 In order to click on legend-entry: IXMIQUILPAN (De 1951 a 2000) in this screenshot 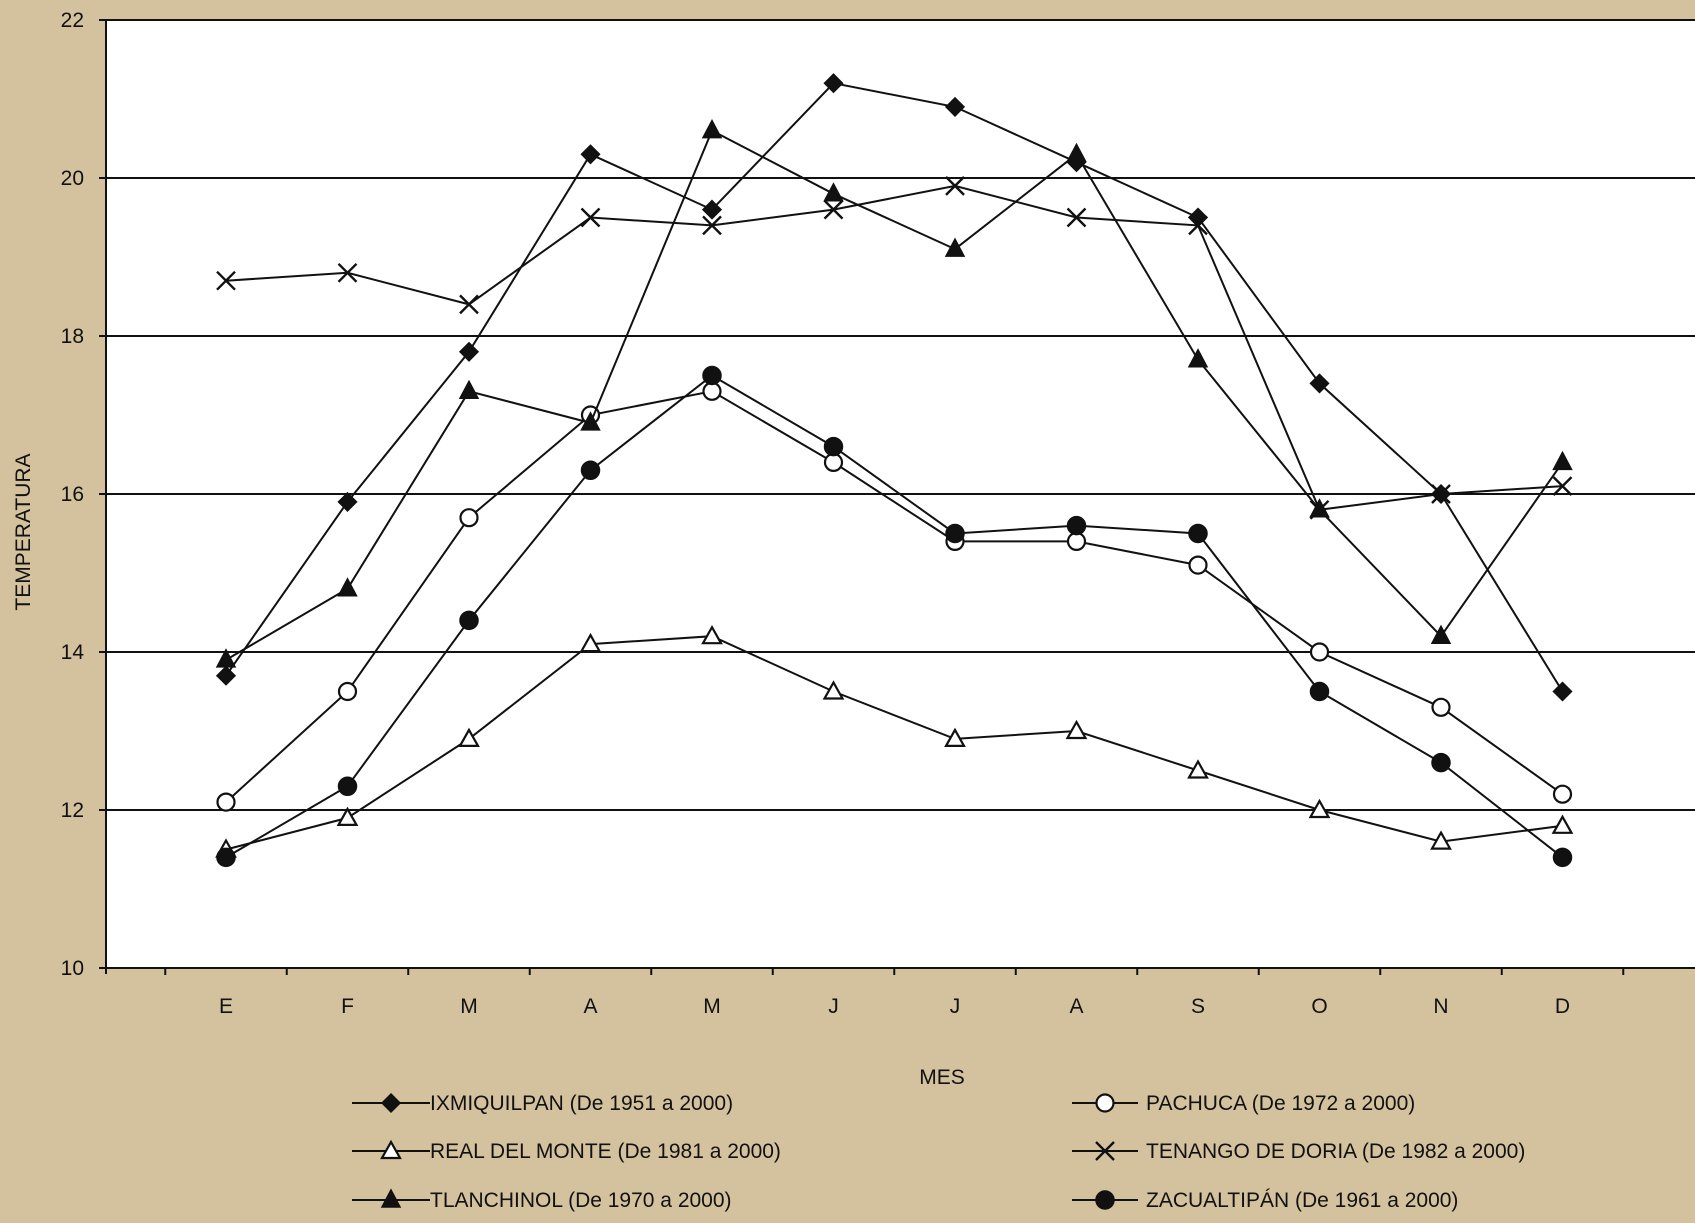, I will do `click(542, 1103)`.